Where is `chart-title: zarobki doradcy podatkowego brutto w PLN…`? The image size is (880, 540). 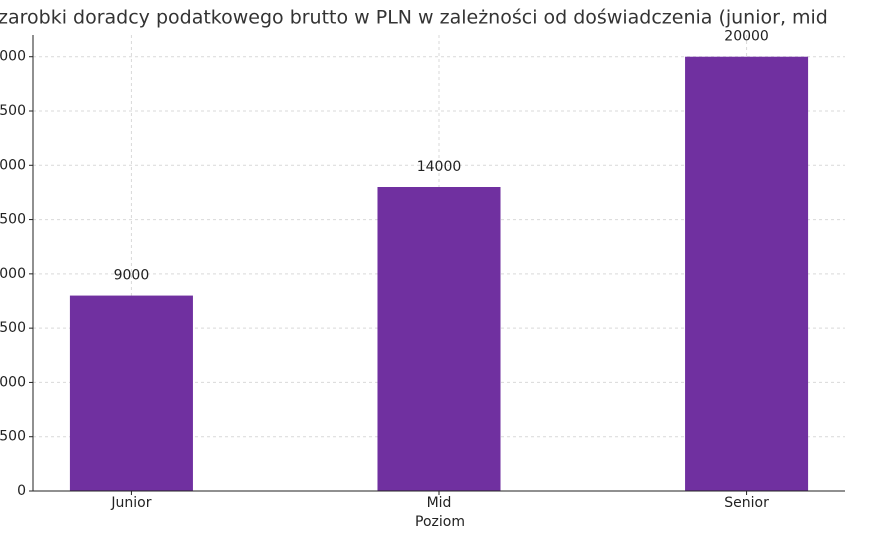 chart-title: zarobki doradcy podatkowego brutto w PLN… is located at coordinates (414, 18).